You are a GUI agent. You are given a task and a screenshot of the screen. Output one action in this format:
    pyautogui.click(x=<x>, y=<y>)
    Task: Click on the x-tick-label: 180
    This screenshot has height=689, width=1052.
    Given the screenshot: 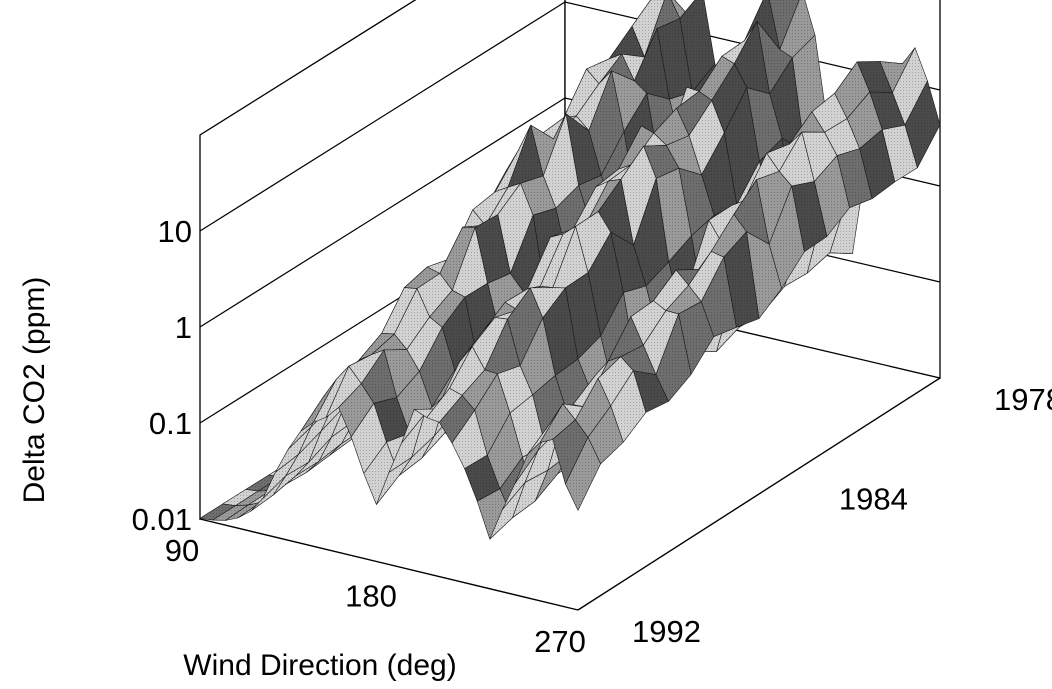 What is the action you would take?
    pyautogui.click(x=371, y=596)
    